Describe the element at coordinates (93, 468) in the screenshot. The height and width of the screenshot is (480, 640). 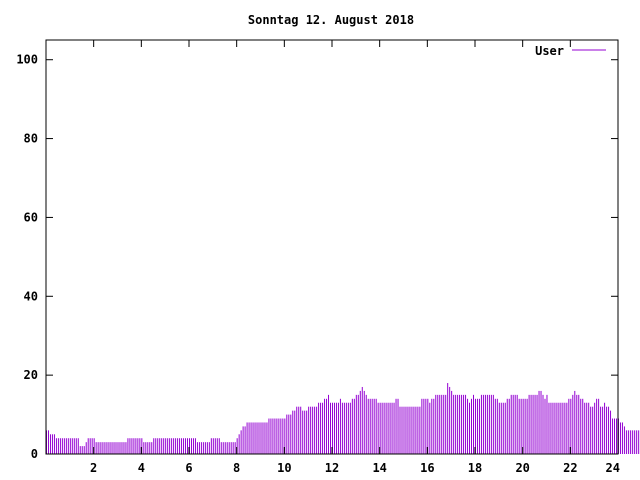
I see `x-tick-label: 2` at that location.